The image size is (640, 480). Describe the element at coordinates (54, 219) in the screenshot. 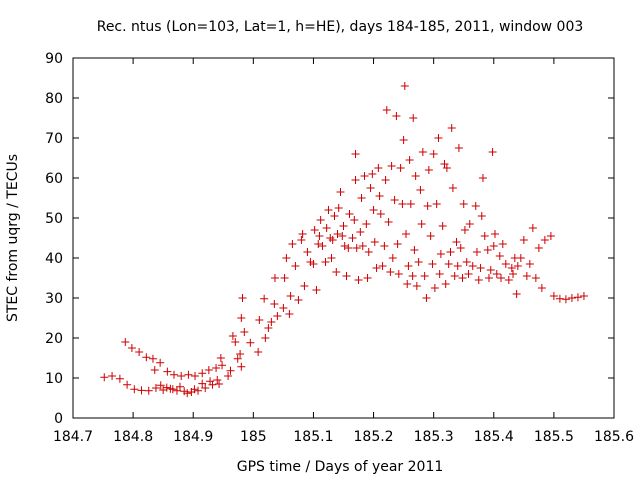

I see `y-tick-label: 50` at that location.